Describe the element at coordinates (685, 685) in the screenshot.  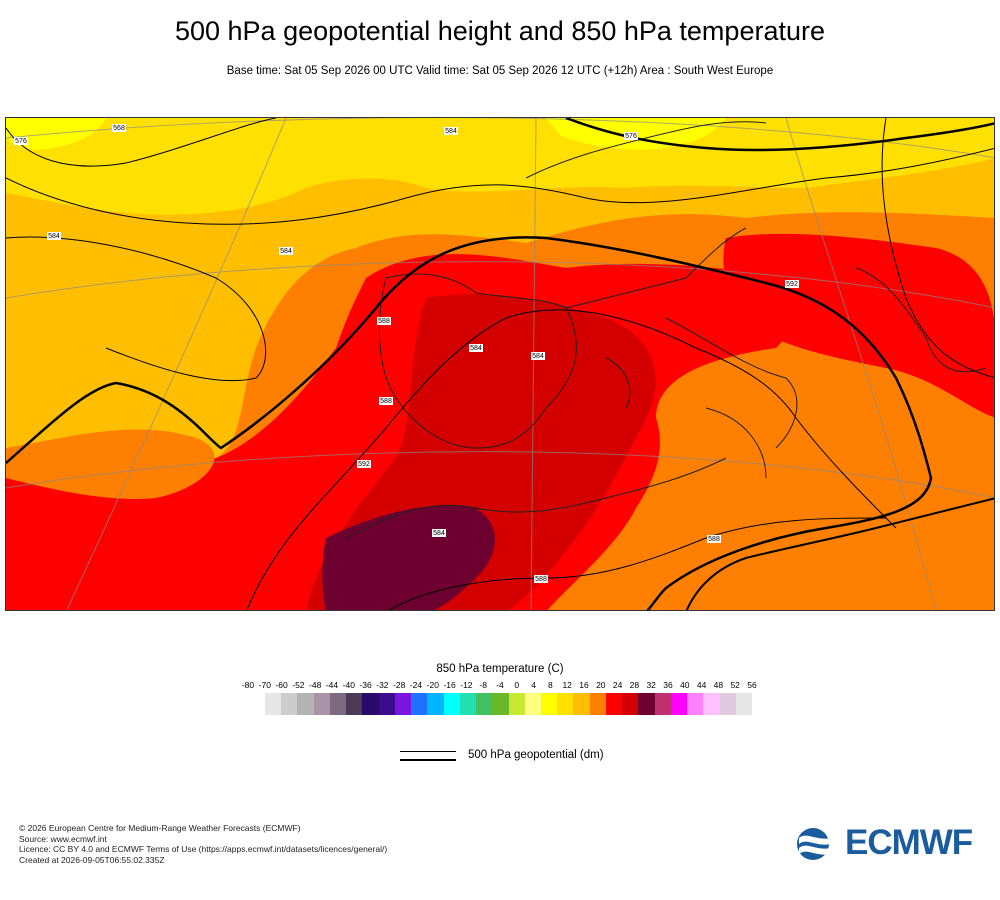
I see `colorbar-tick-label: 40` at that location.